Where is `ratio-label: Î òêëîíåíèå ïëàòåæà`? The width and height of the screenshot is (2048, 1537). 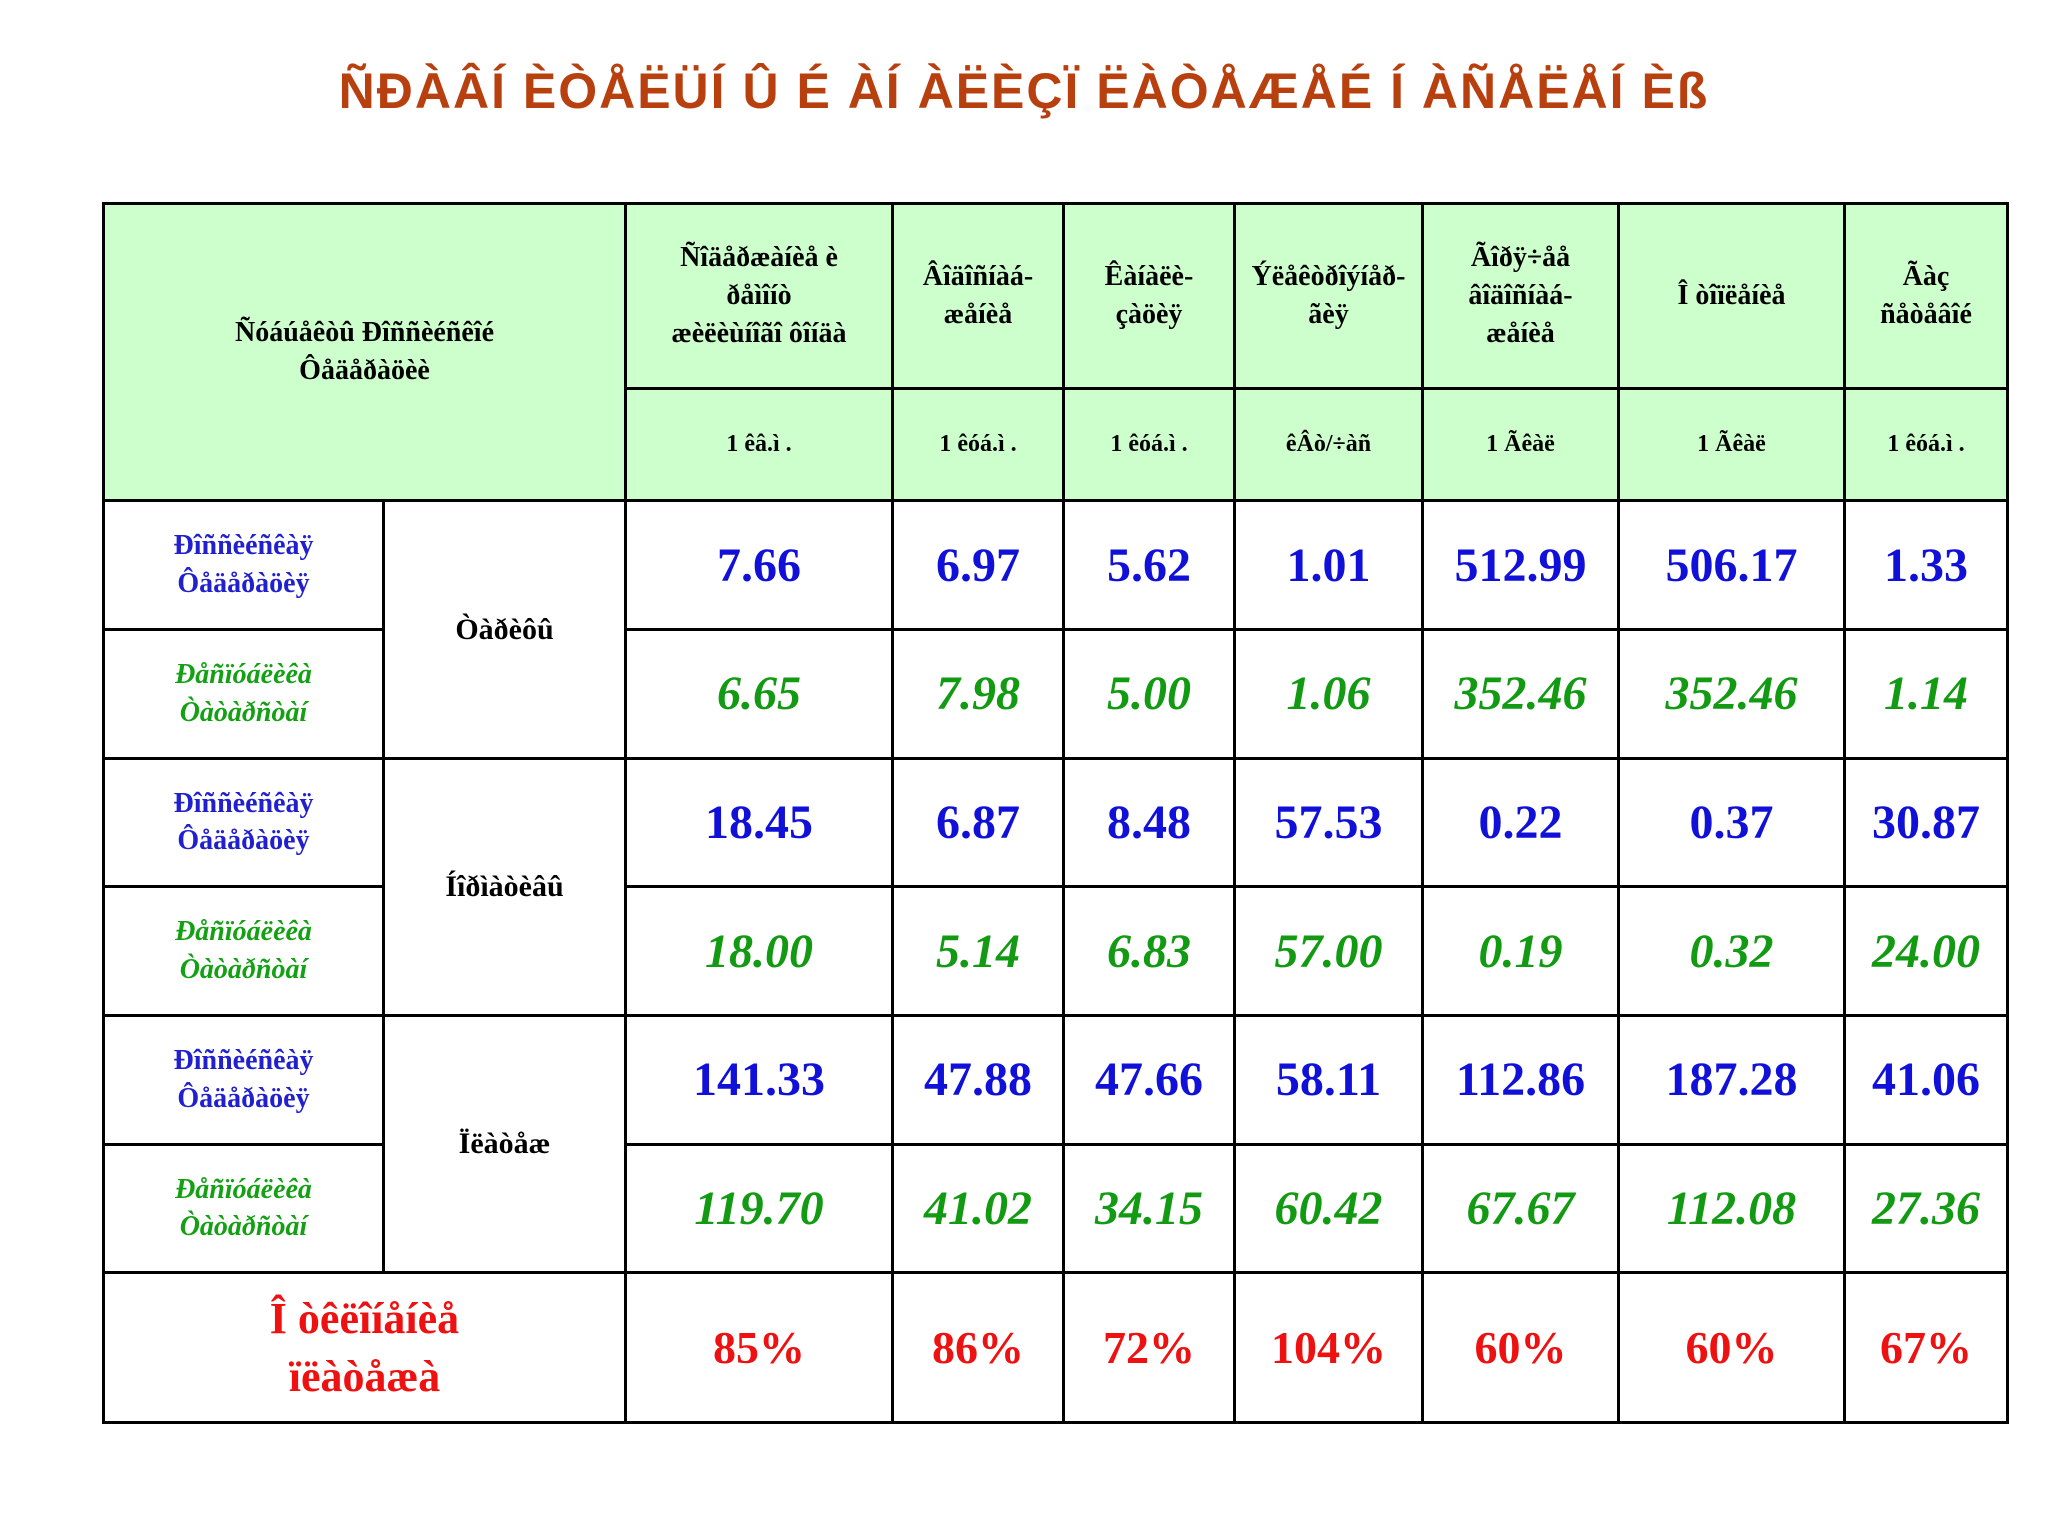
ratio-label: Î òêëîíåíèå ïëàòåæà is located at coordinates (364, 1347).